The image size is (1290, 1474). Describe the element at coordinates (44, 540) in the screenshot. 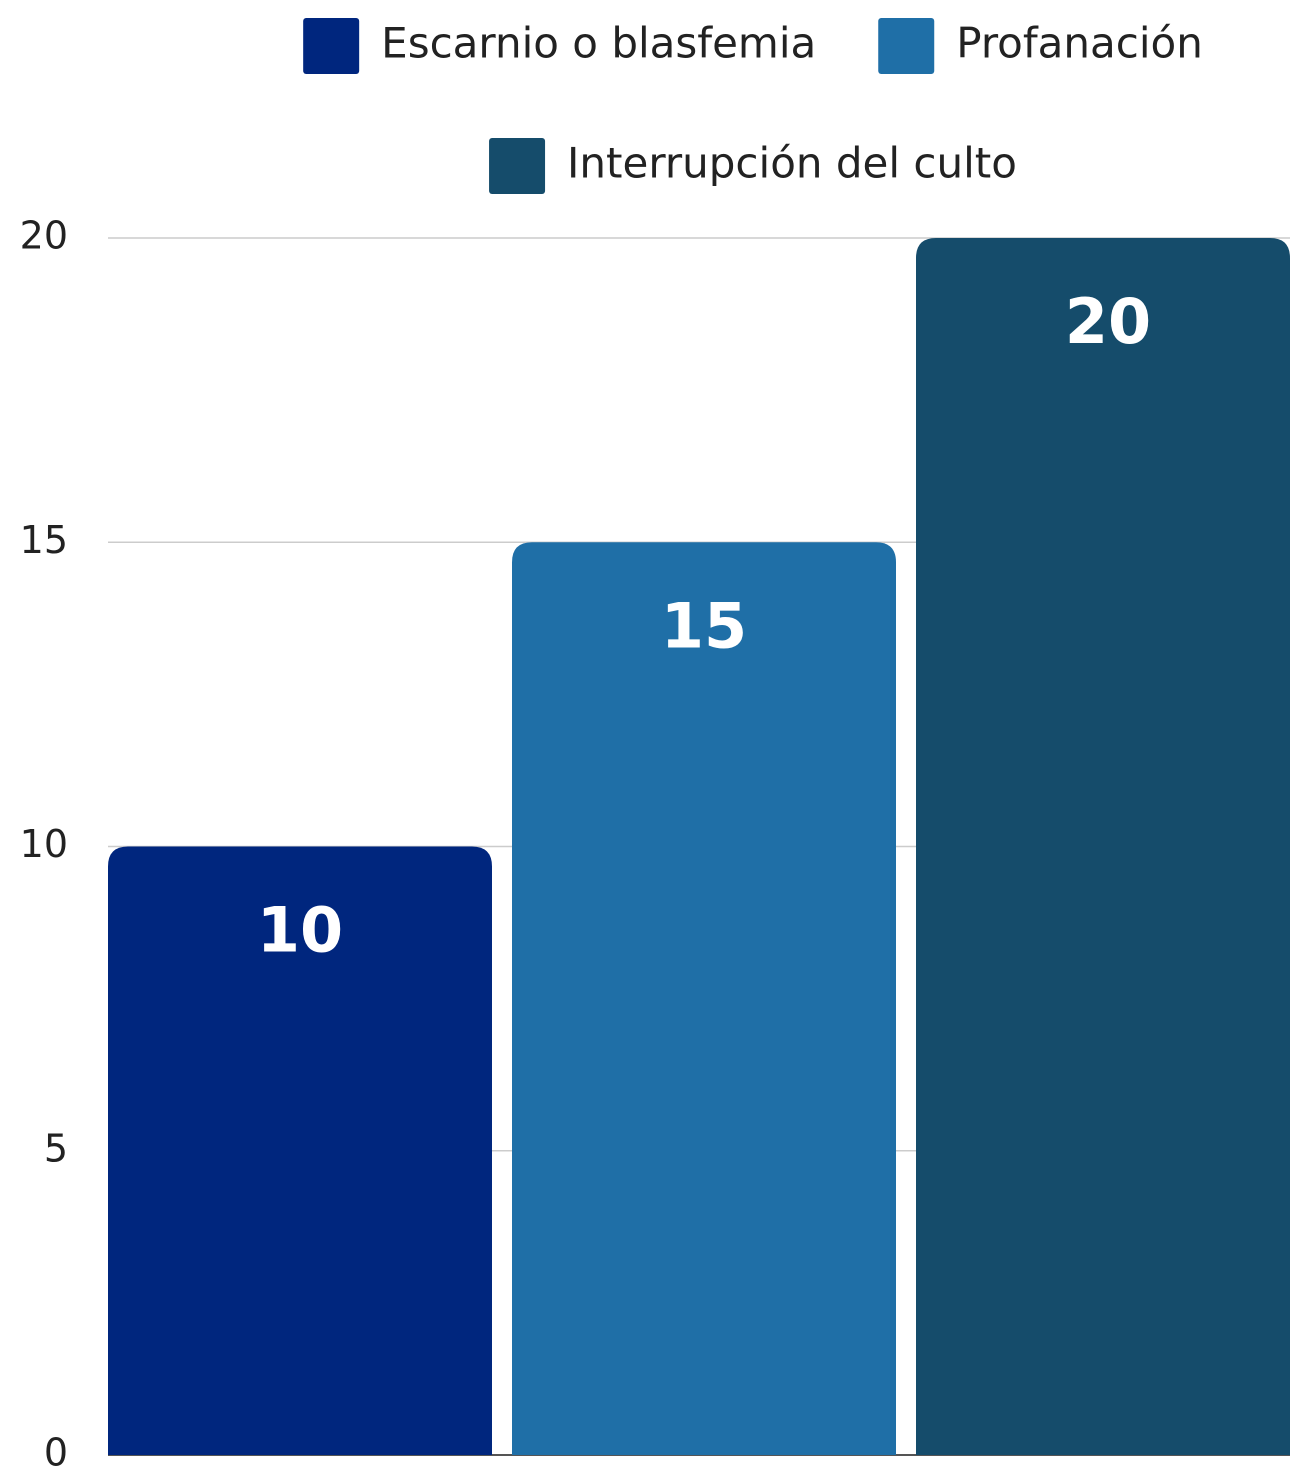

I see `y-tick-label: 15` at that location.